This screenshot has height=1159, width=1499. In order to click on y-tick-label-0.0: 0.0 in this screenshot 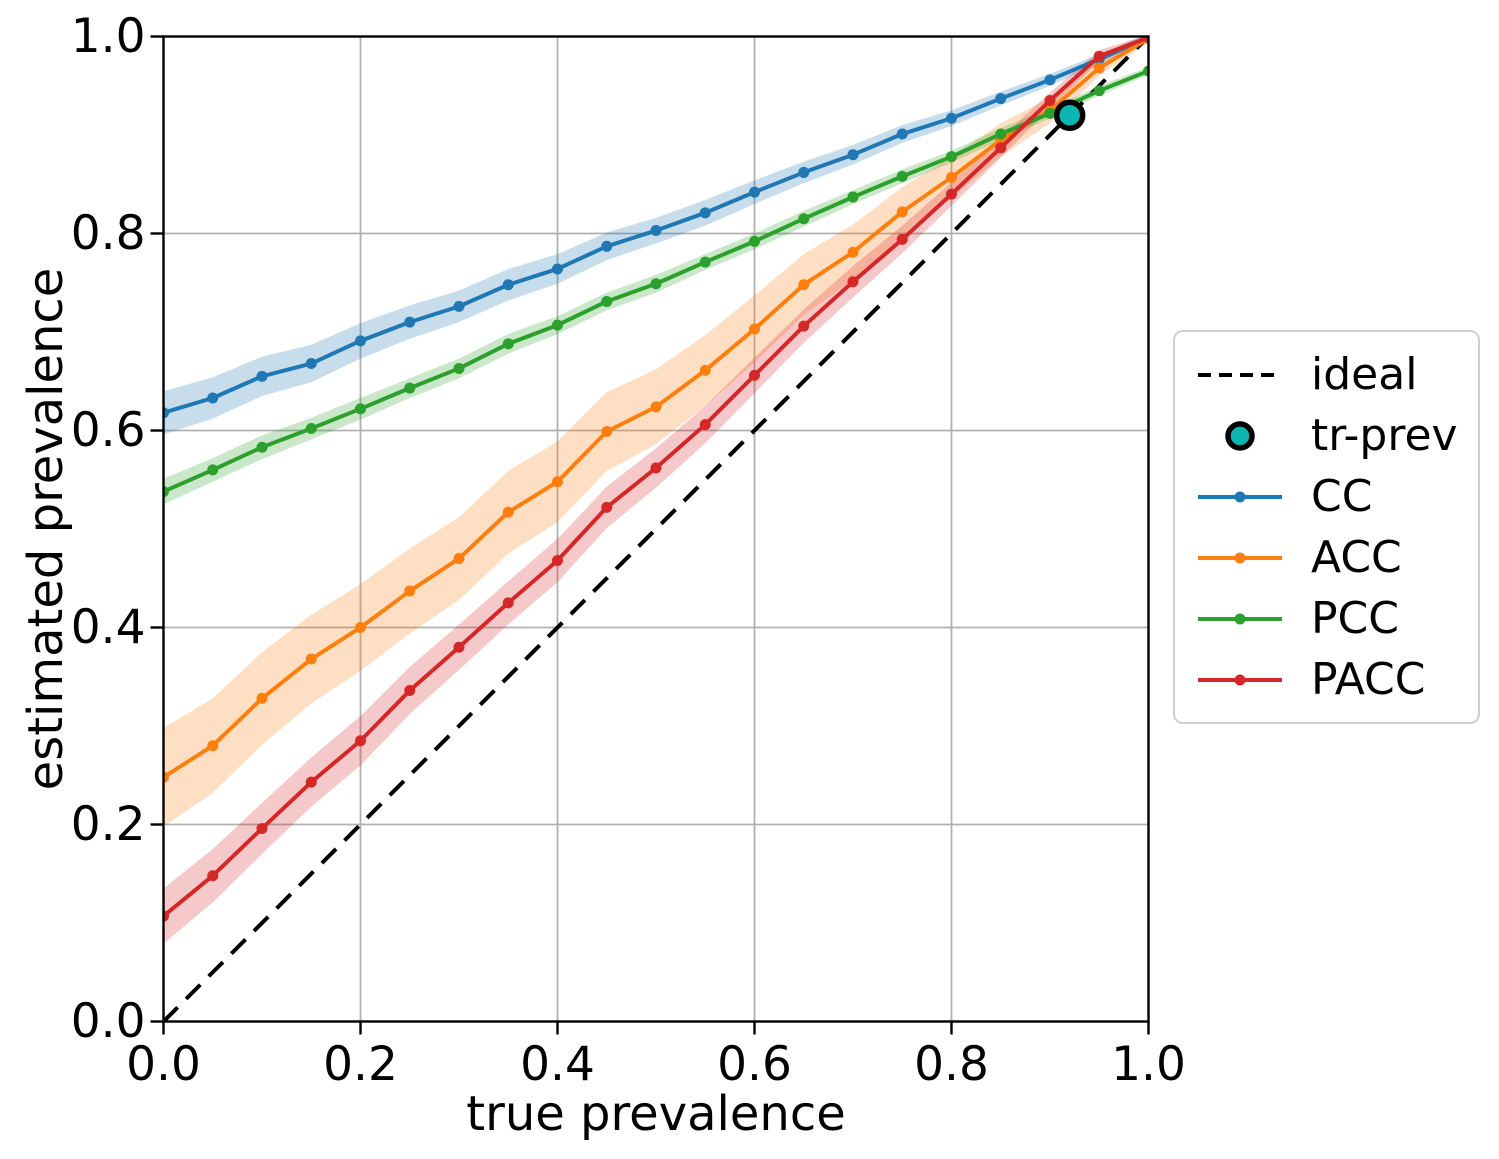, I will do `click(108, 1021)`.